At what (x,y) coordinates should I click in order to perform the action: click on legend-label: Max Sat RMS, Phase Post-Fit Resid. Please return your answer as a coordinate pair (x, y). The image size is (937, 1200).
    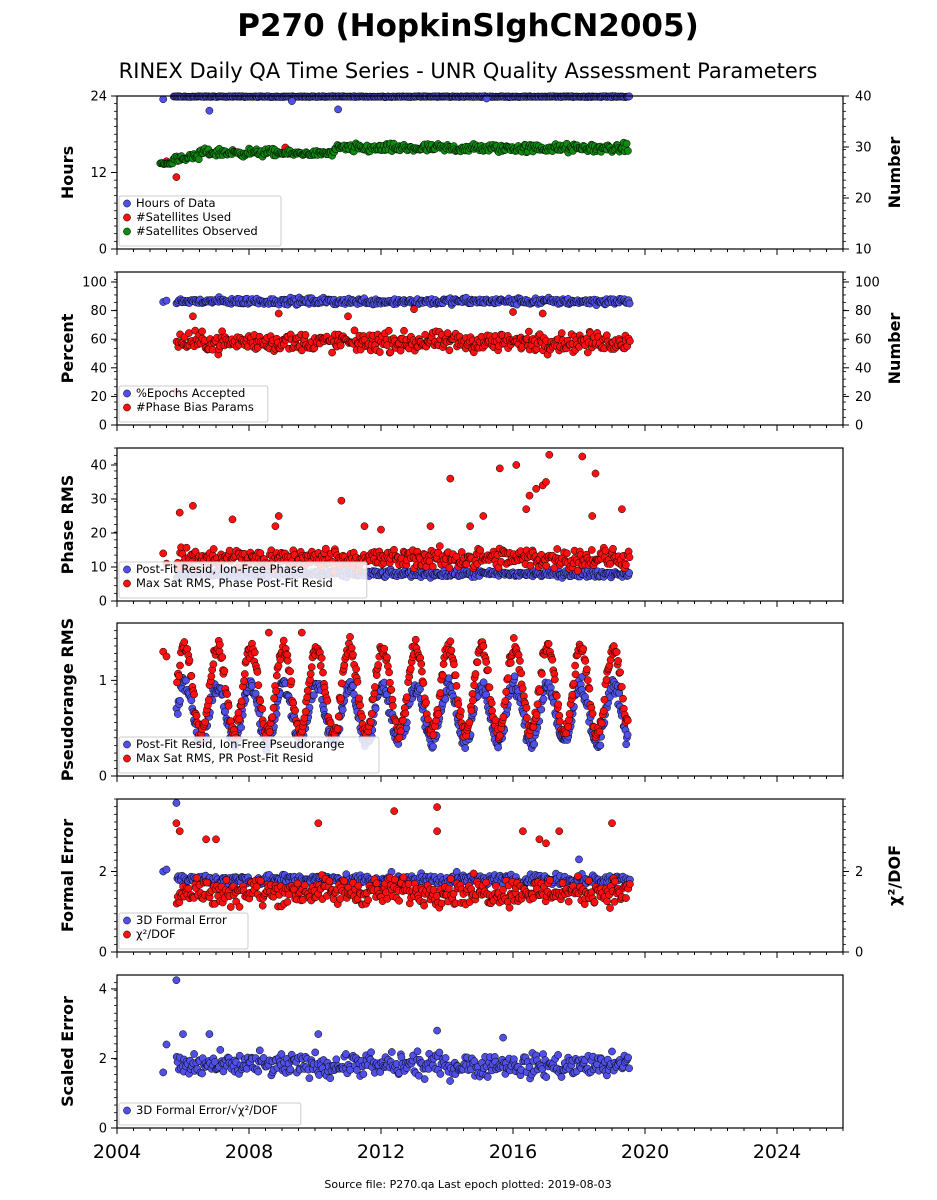
    Looking at the image, I should click on (234, 583).